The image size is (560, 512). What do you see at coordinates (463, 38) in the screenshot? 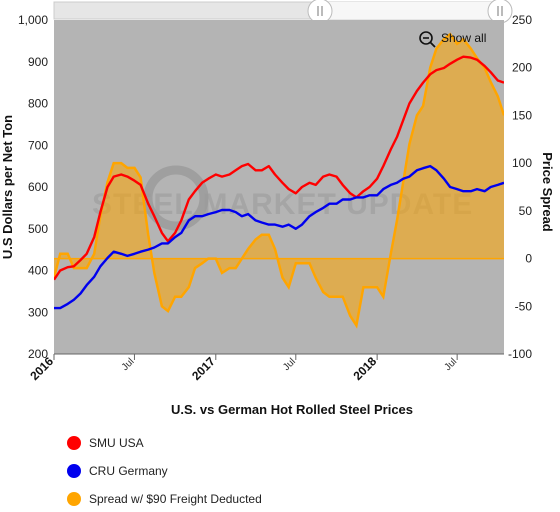
I see `show-all-label: Show all` at bounding box center [463, 38].